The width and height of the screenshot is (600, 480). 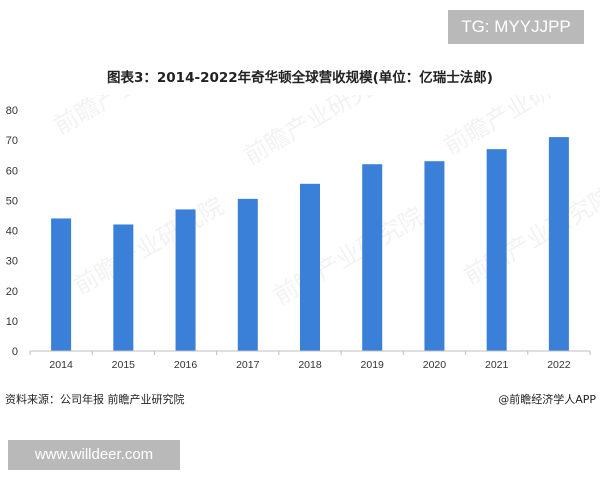 What do you see at coordinates (94, 455) in the screenshot?
I see `bottom-watermark-tag: www.willdeer.com` at bounding box center [94, 455].